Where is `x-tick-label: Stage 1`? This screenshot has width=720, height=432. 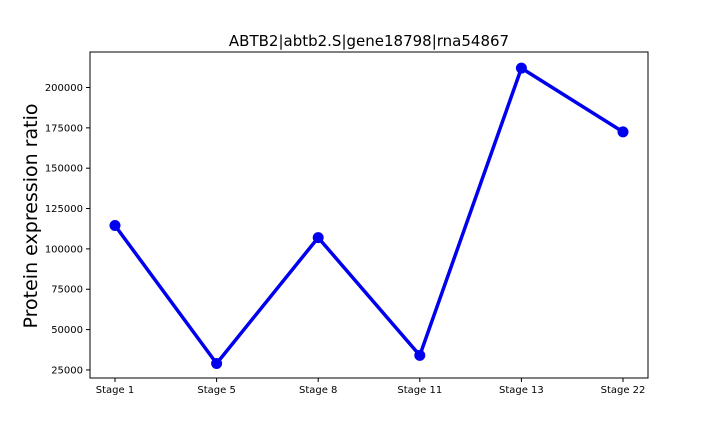 x-tick-label: Stage 1 is located at coordinates (115, 390).